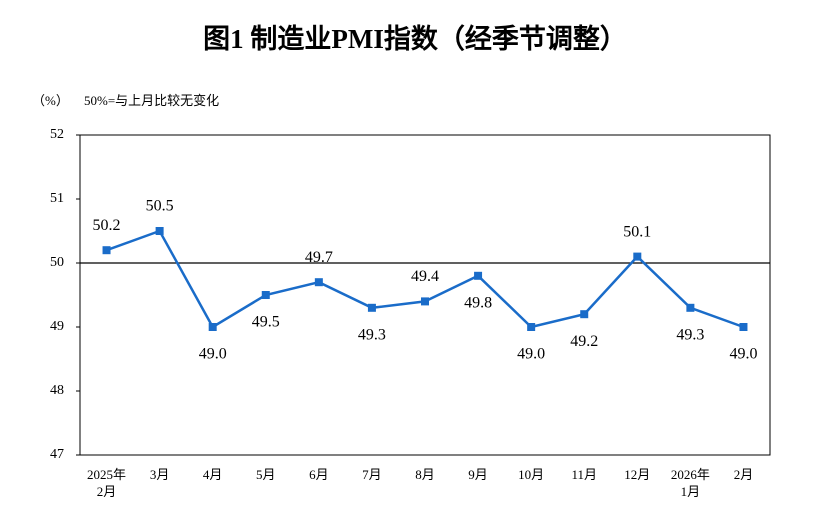  Describe the element at coordinates (690, 483) in the screenshot. I see `x-tick-label: 2026年 1月` at that location.